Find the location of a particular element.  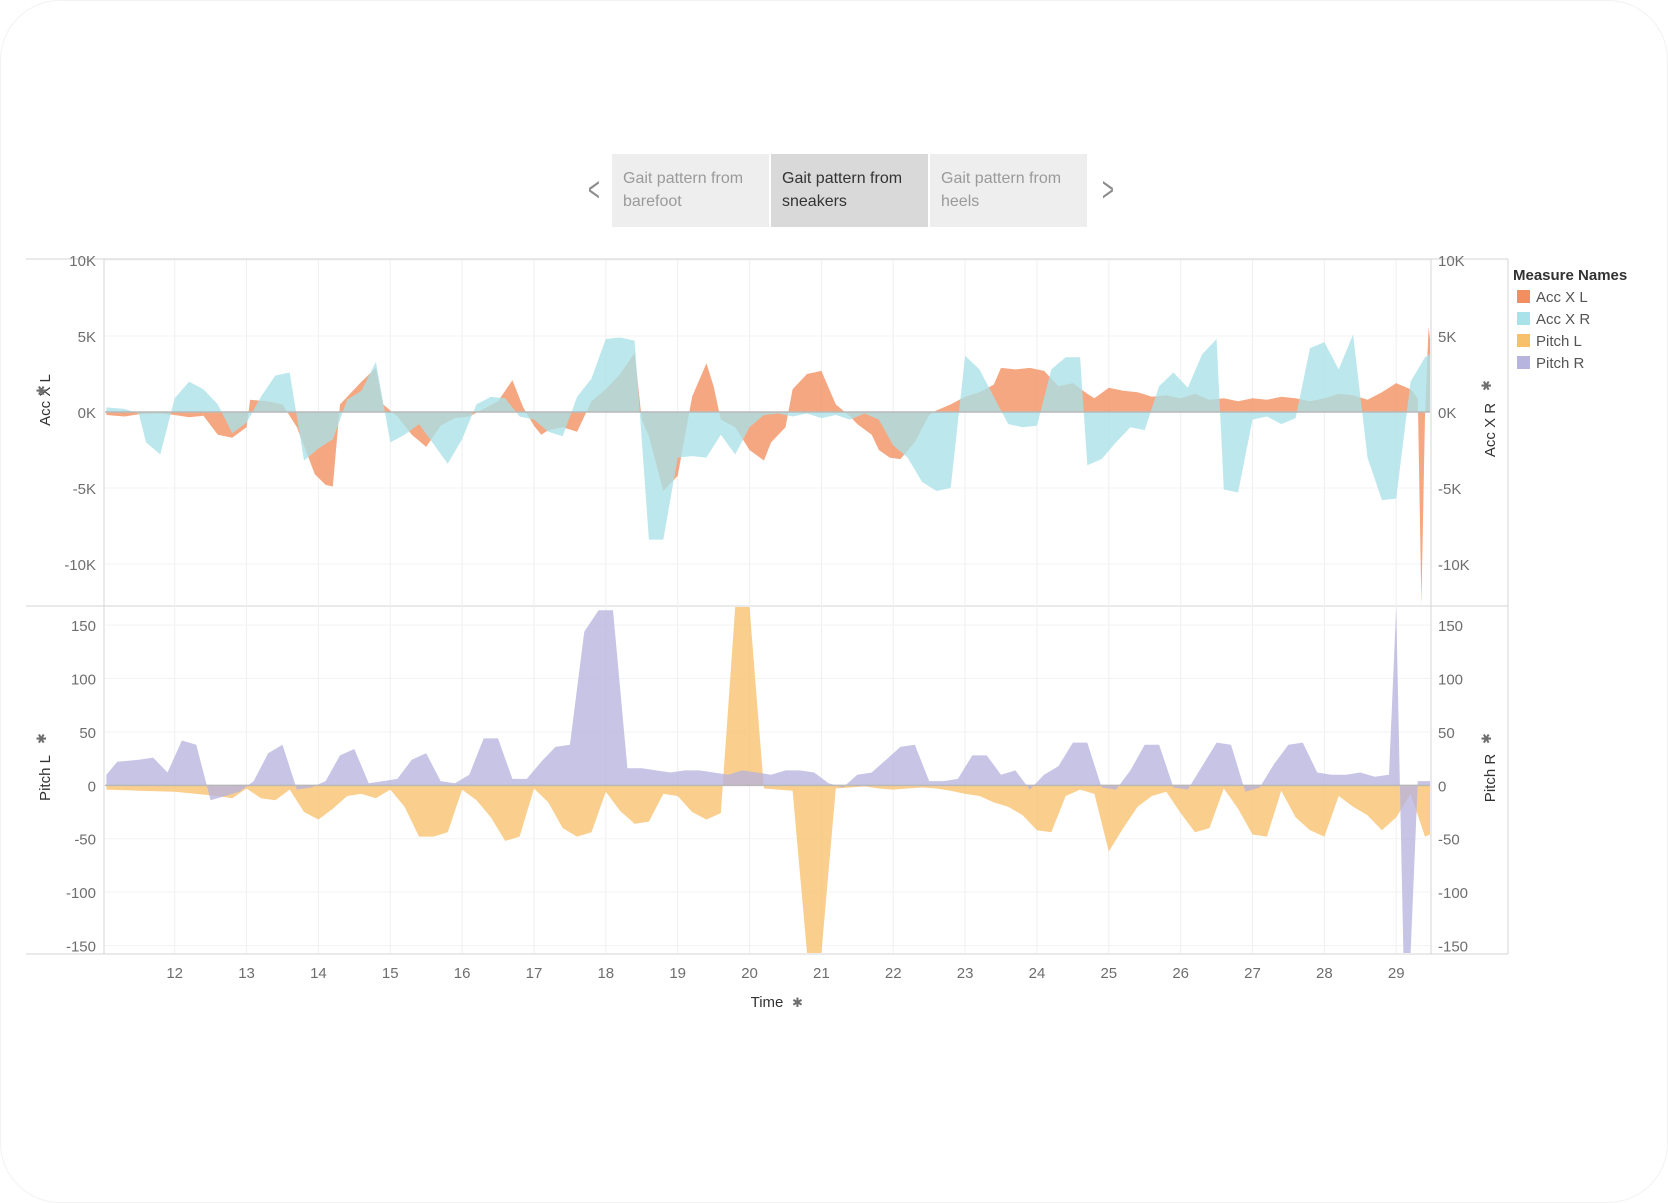

chevron-left-icon: < is located at coordinates (594, 190).